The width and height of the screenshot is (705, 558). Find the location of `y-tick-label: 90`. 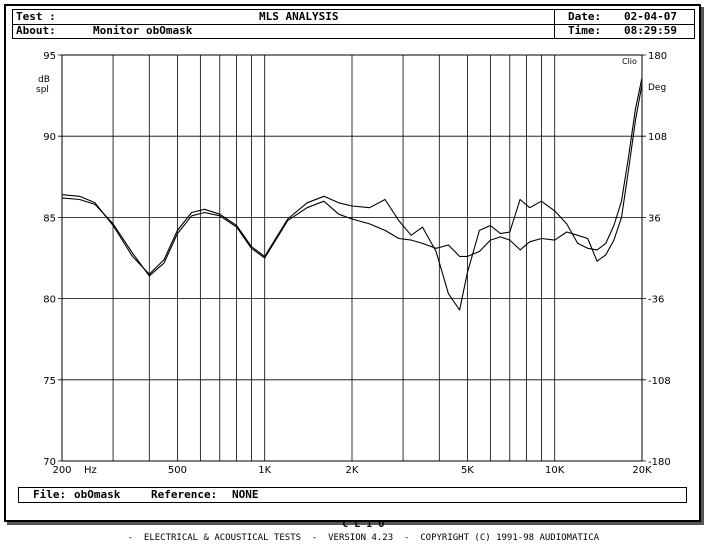

y-tick-label: 90 is located at coordinates (49, 137).